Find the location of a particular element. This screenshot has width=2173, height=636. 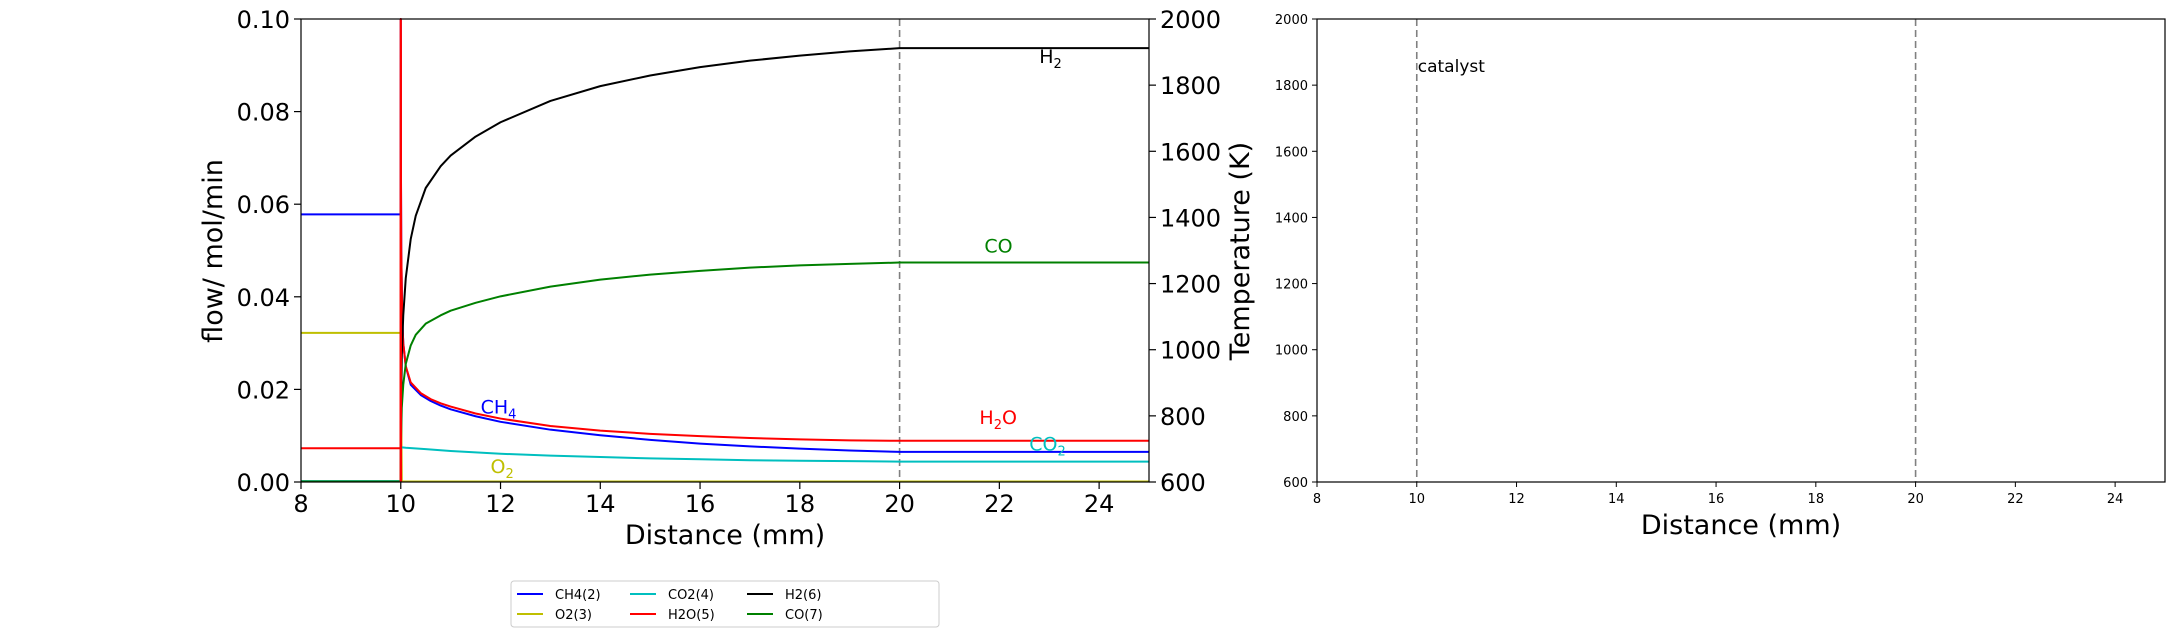

flow-y-ticks: 0.00 0.02 0.04 0.06 0.08 0.10 is located at coordinates (269, 251).